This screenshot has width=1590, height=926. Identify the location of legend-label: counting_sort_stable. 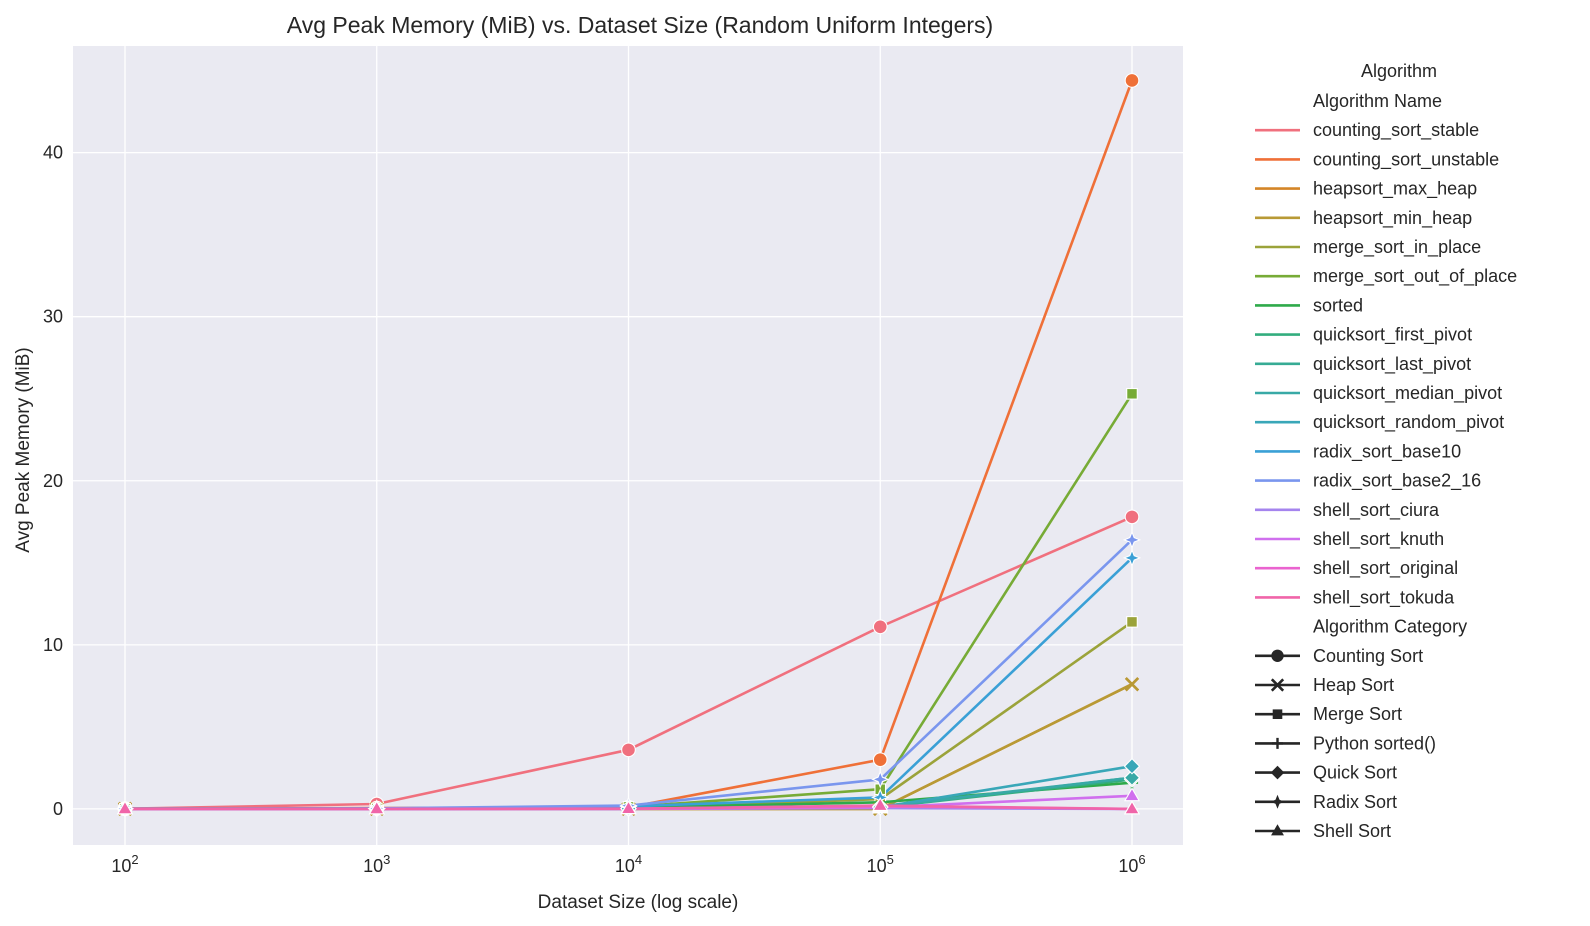
(1396, 130).